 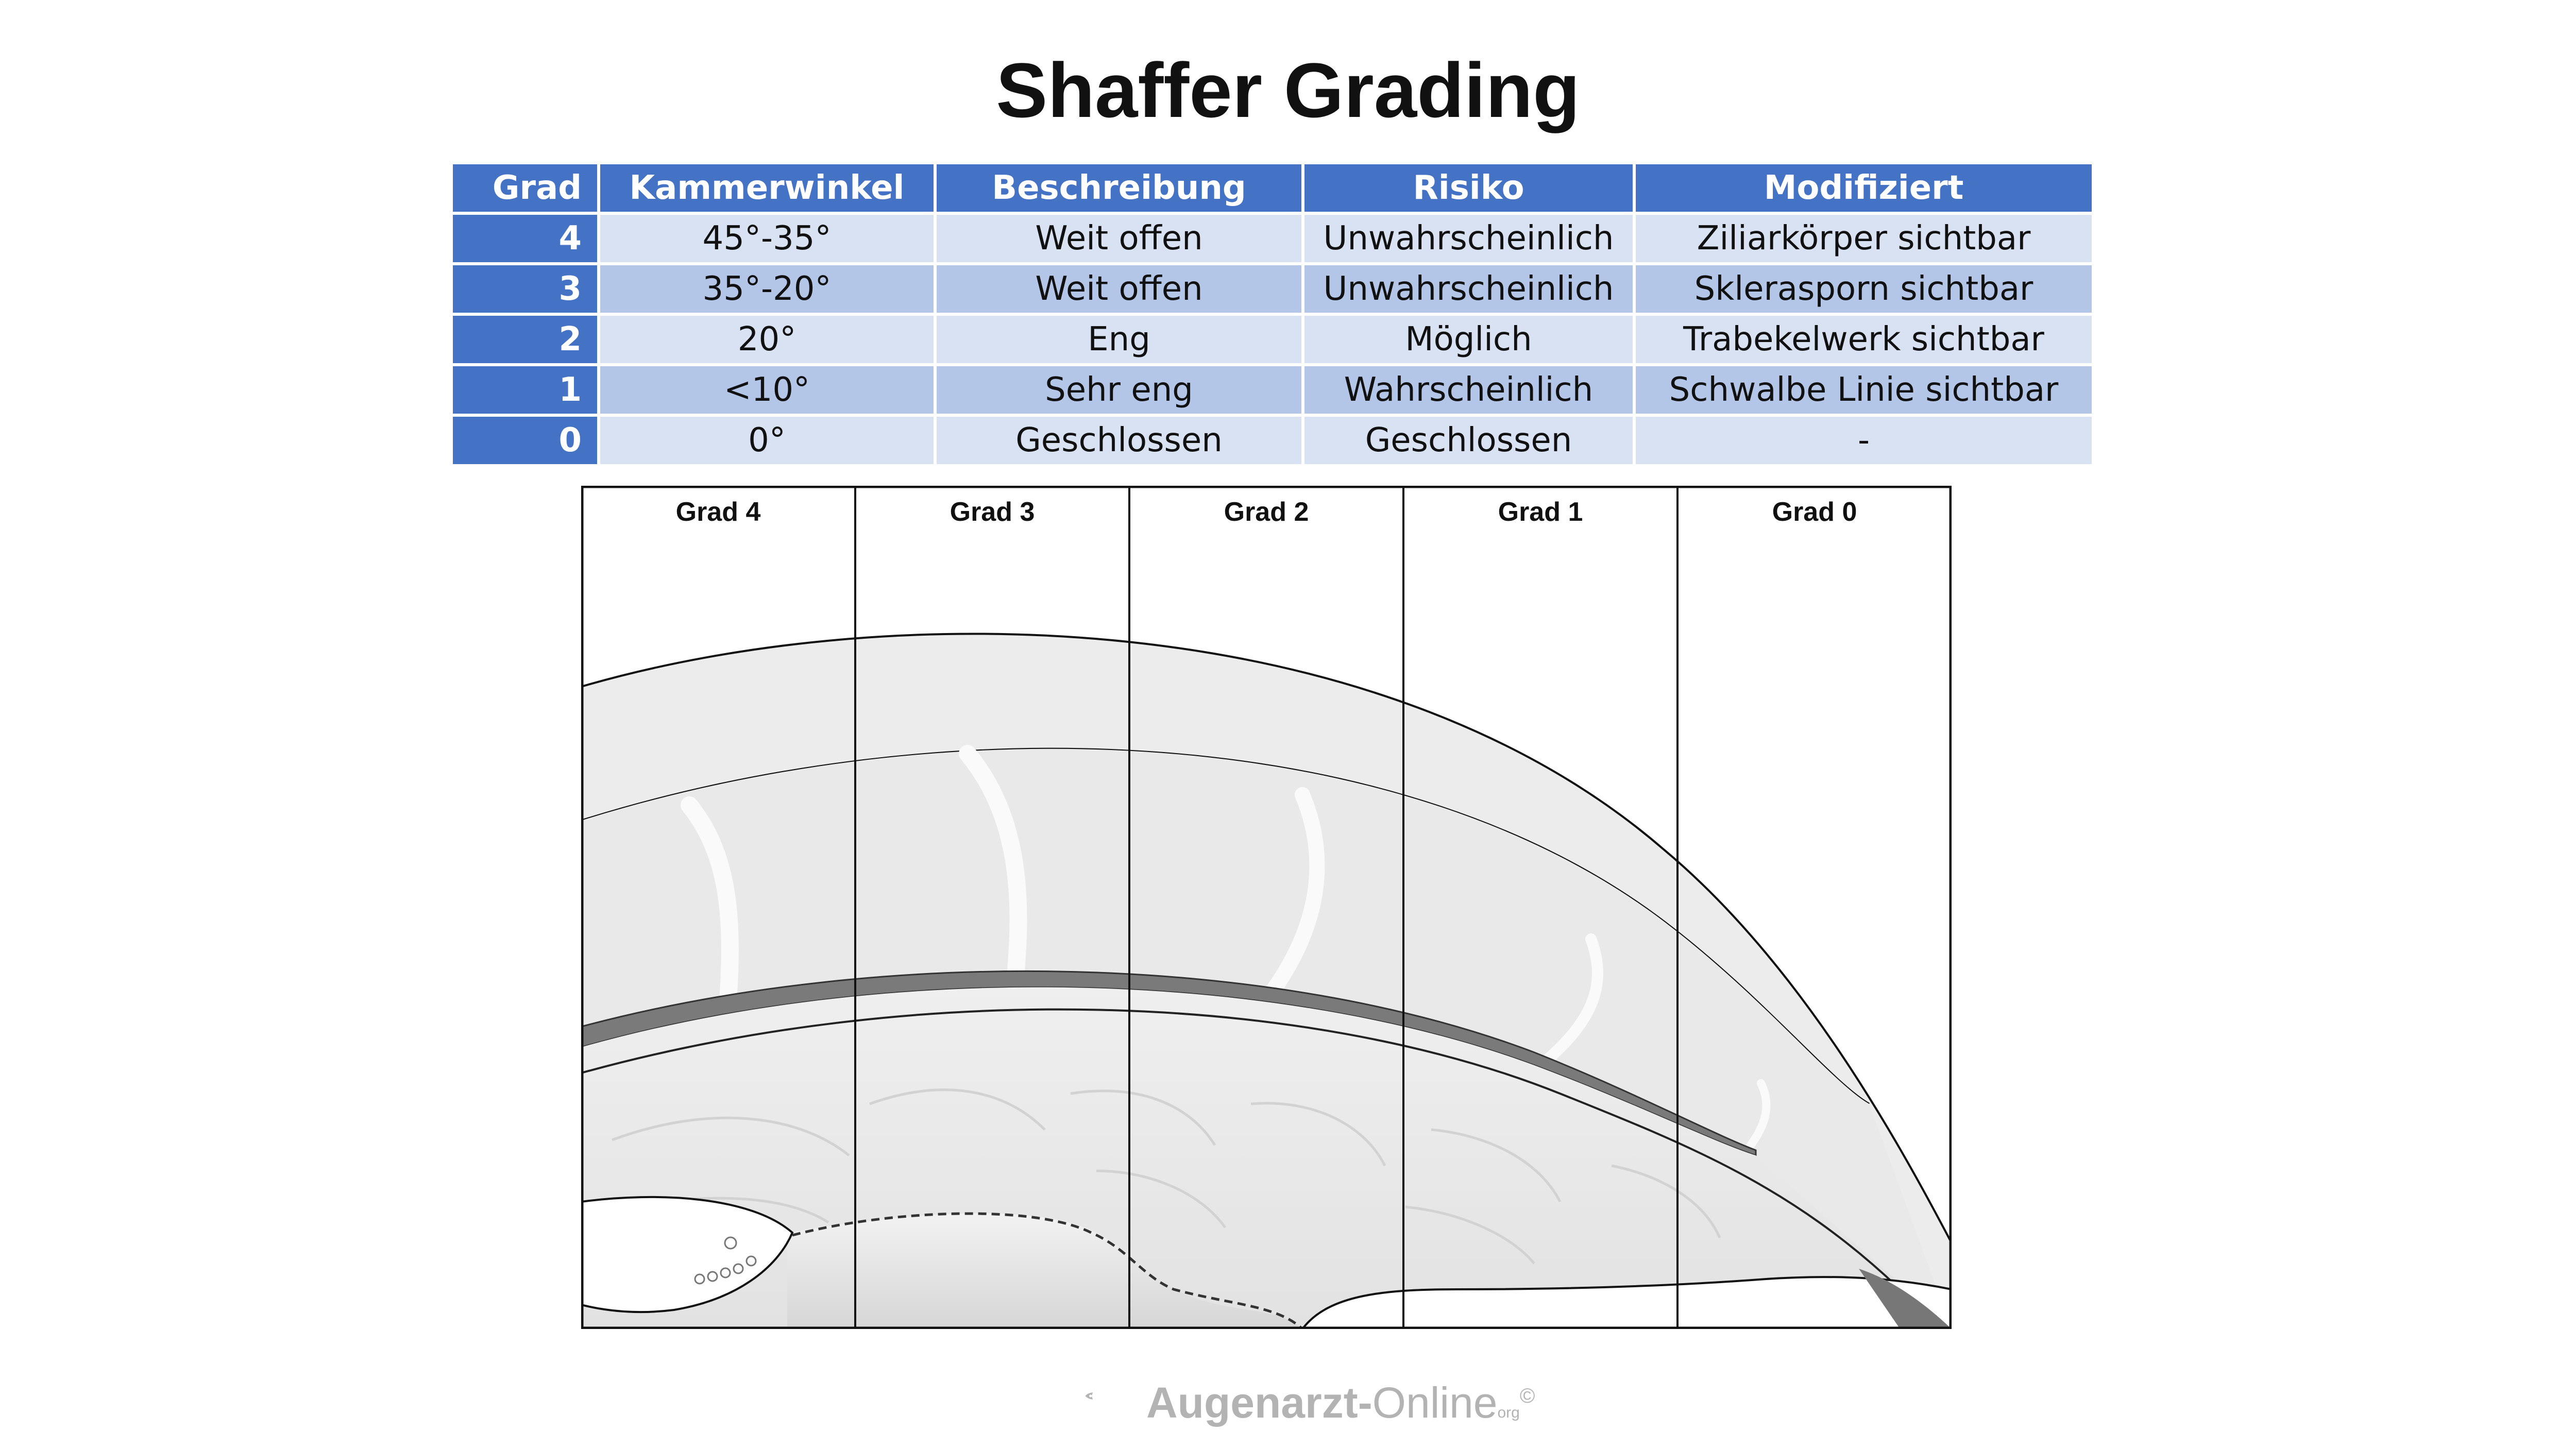 I want to click on brand-light: Online, so click(x=1435, y=1403).